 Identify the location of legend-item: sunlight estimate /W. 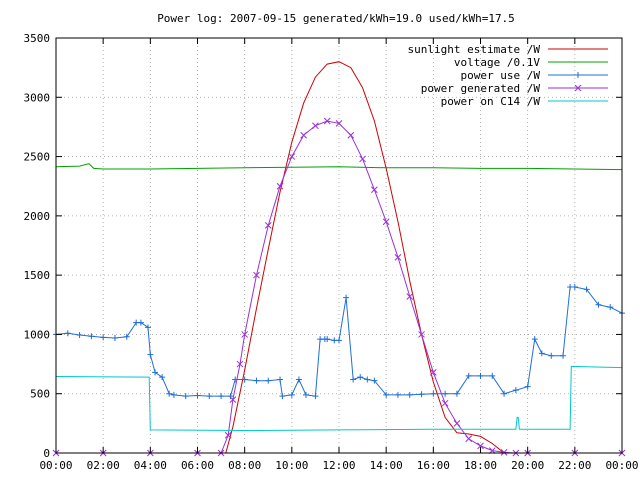
(508, 49).